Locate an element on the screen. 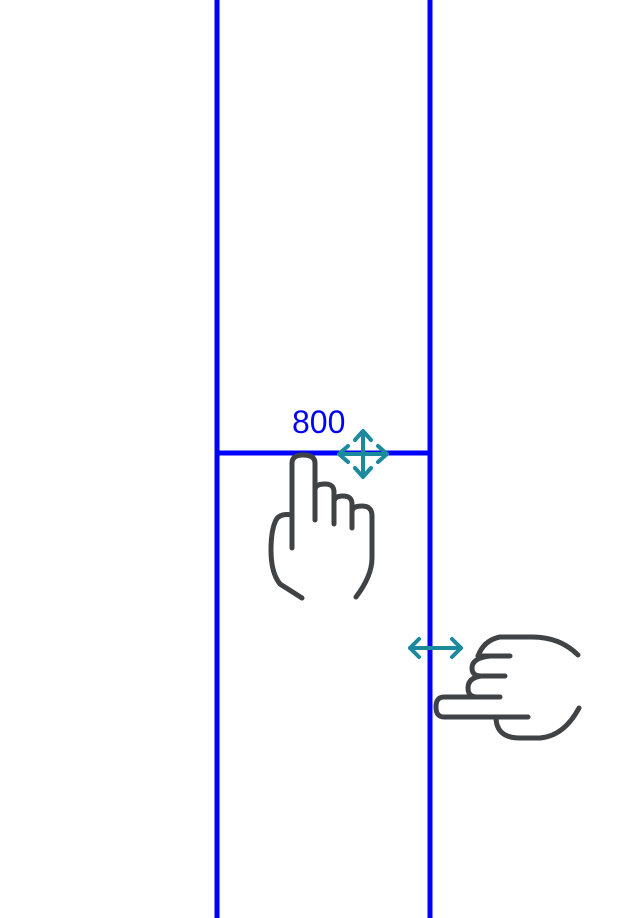  height-value-label: 800 is located at coordinates (318, 422).